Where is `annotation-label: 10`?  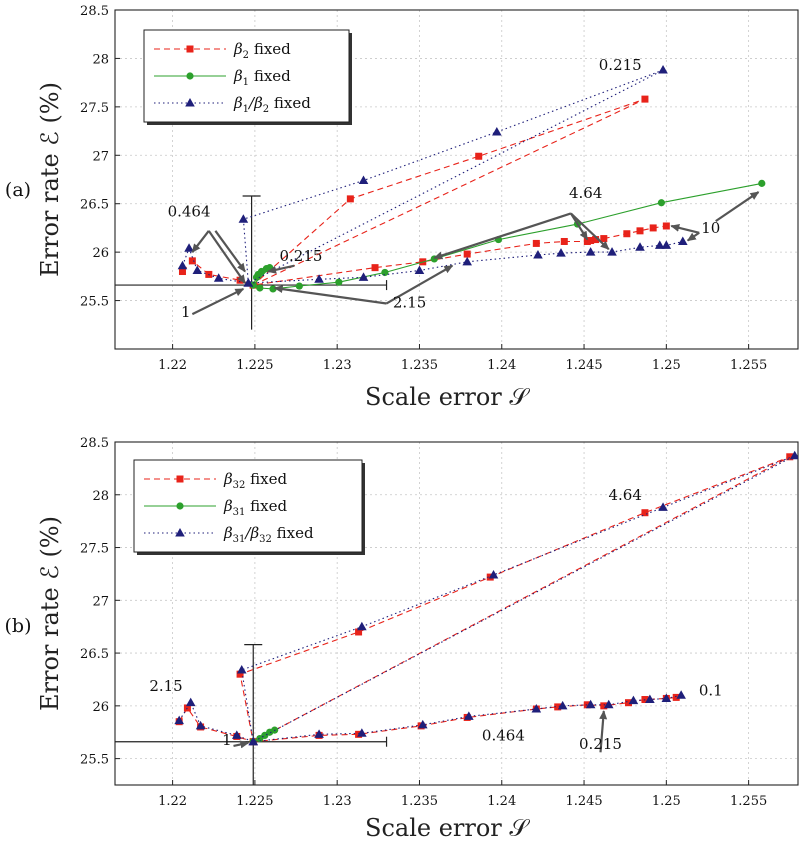 annotation-label: 10 is located at coordinates (710, 228).